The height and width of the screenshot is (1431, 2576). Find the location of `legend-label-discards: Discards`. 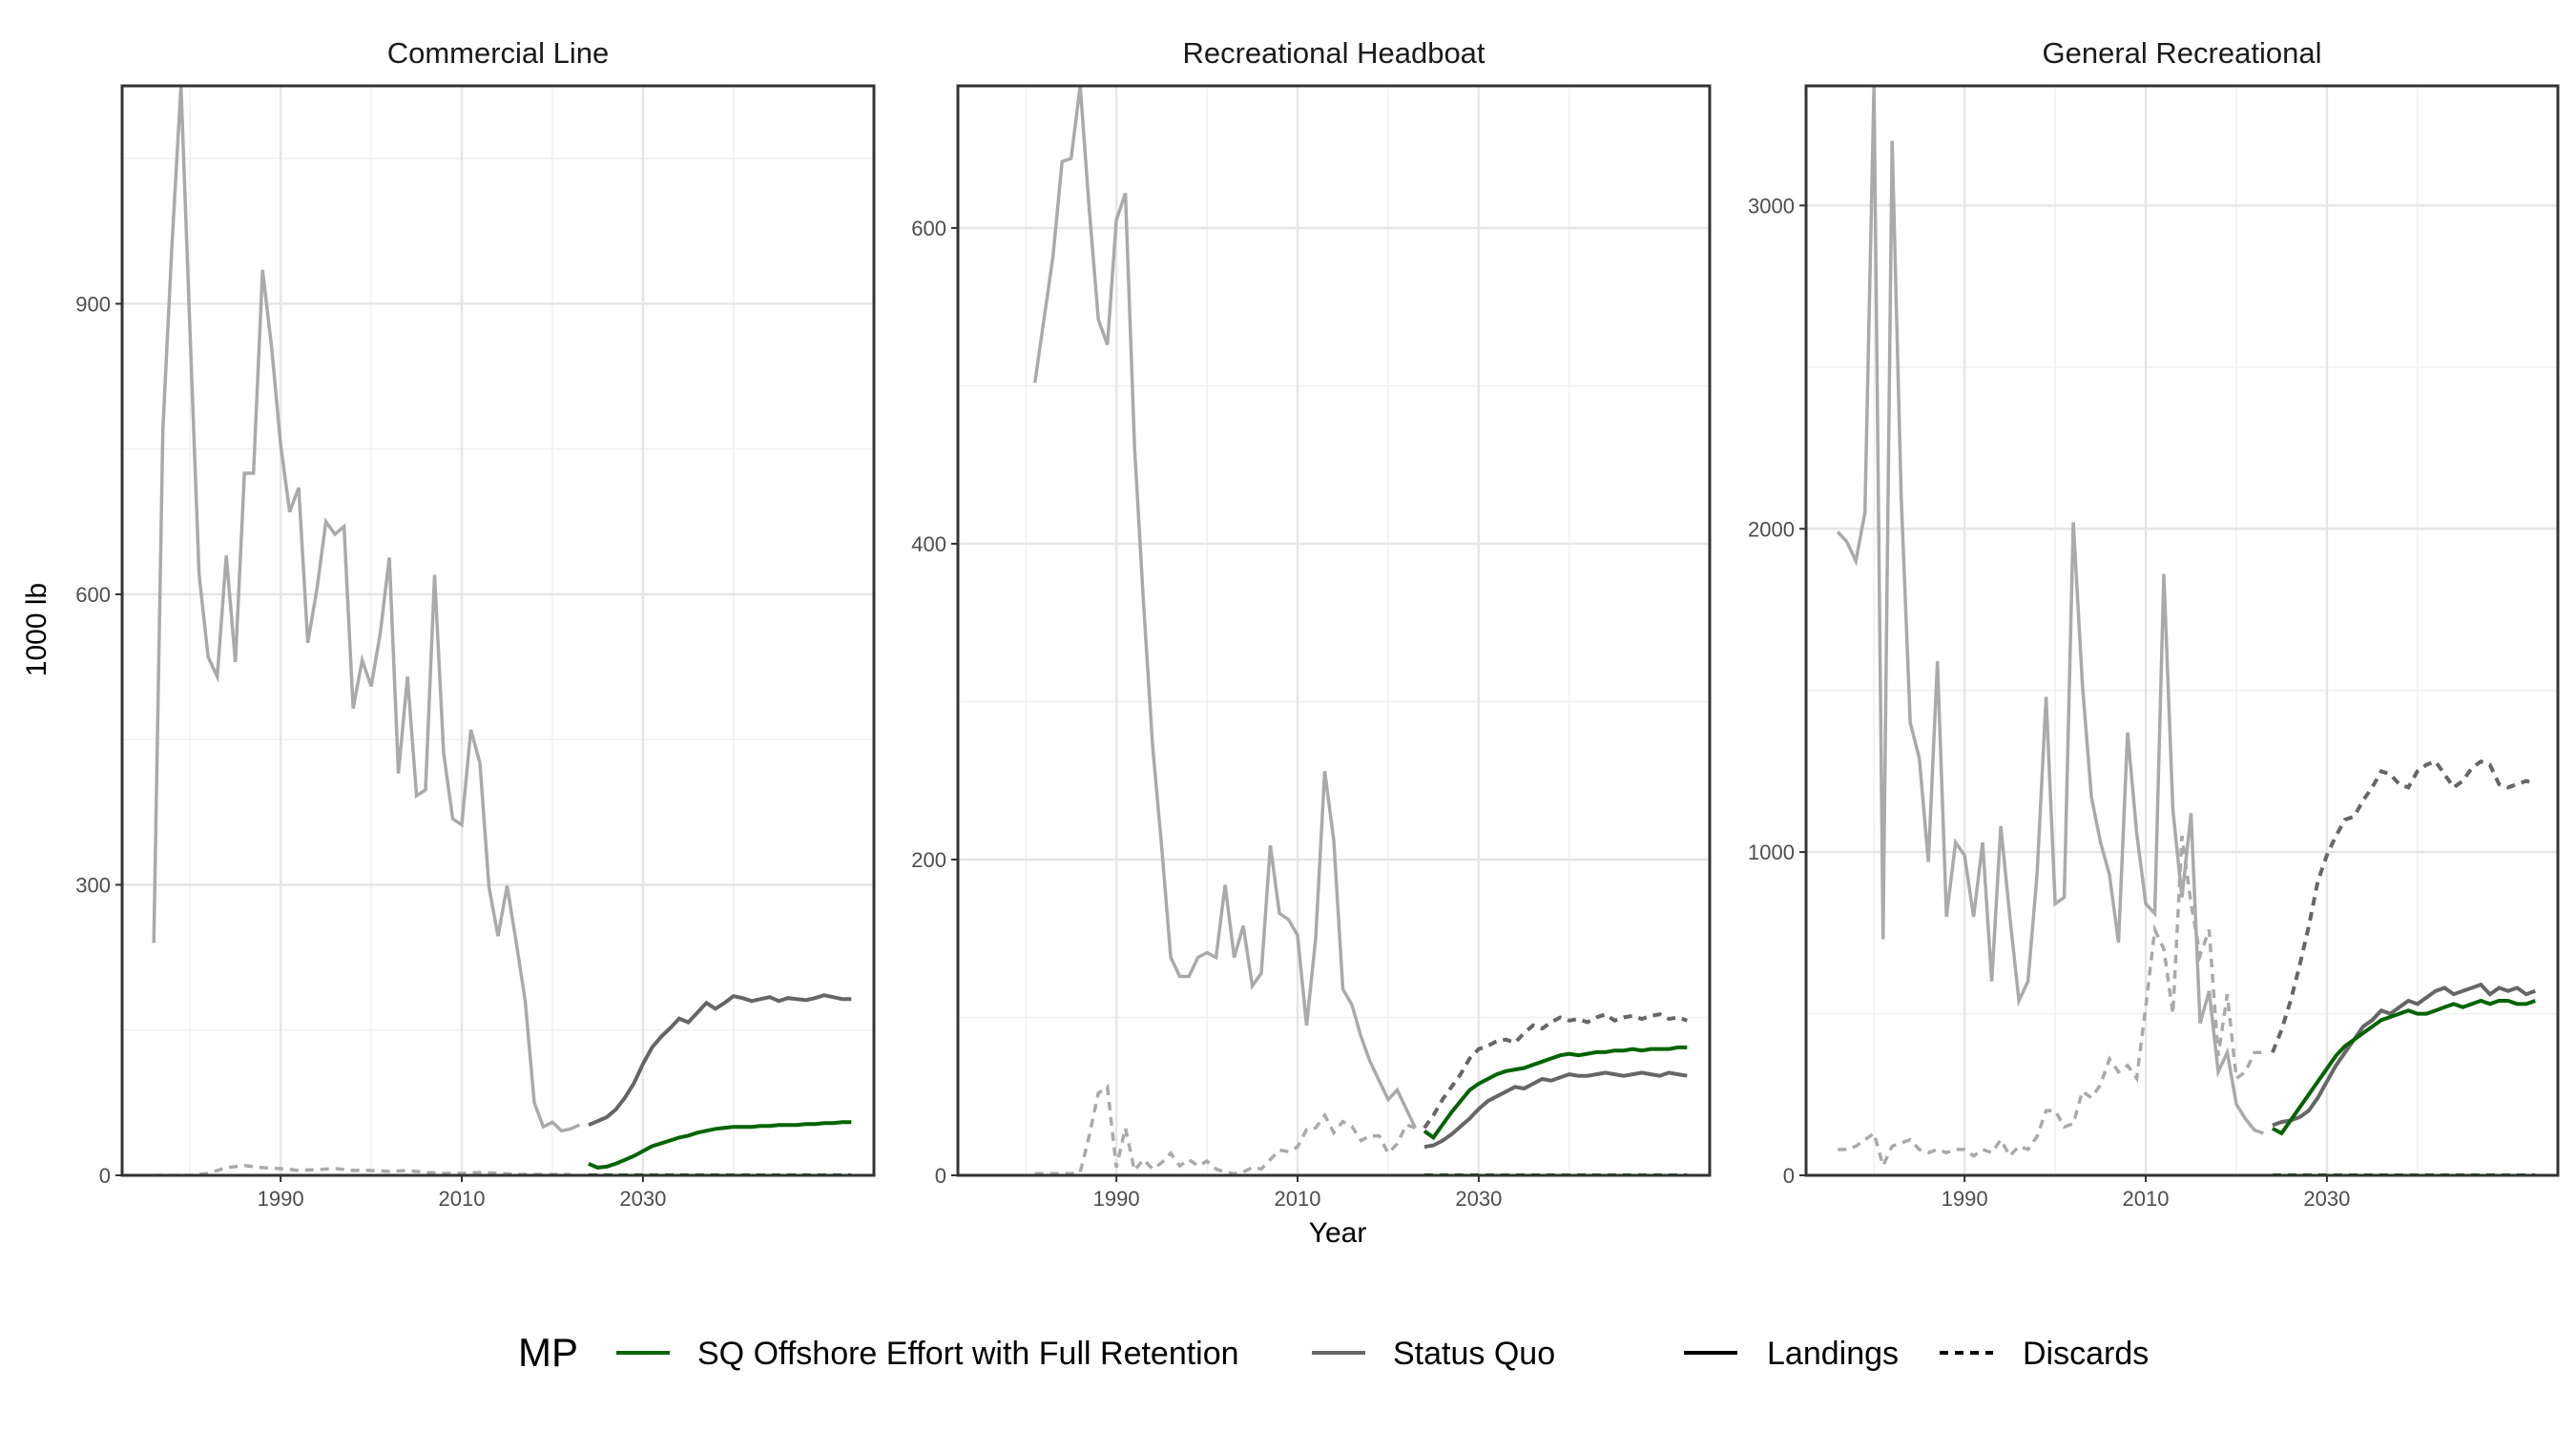

legend-label-discards: Discards is located at coordinates (2086, 1354).